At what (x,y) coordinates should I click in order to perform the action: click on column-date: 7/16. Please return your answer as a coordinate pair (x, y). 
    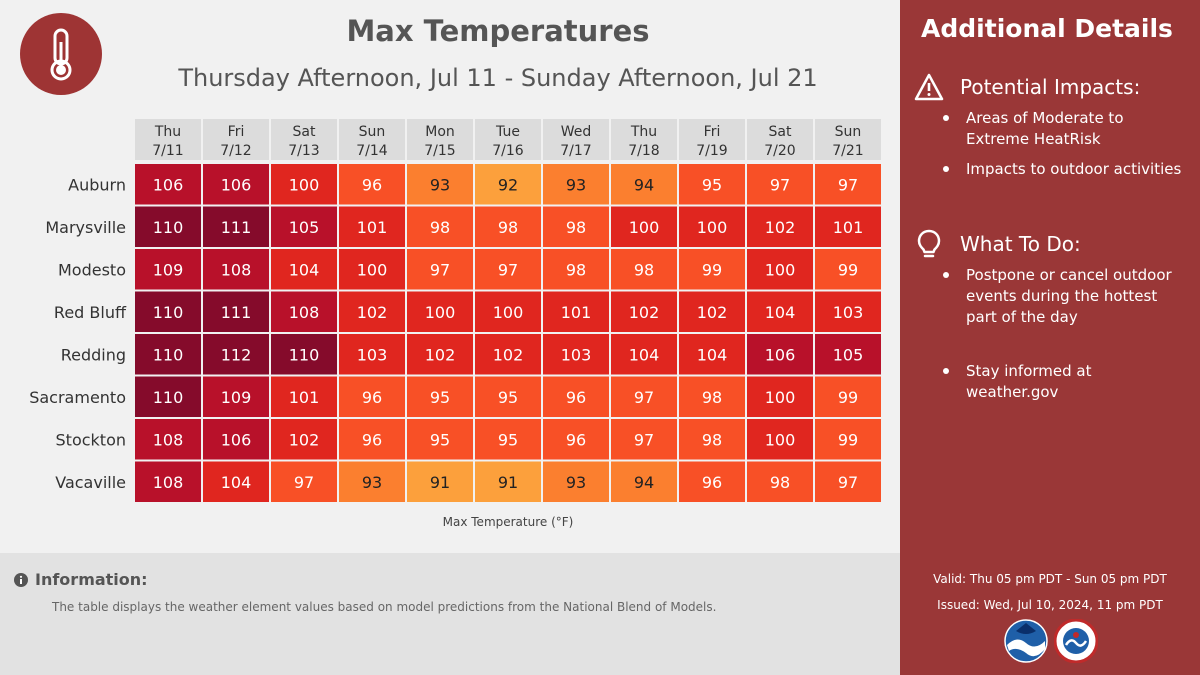
    Looking at the image, I should click on (508, 151).